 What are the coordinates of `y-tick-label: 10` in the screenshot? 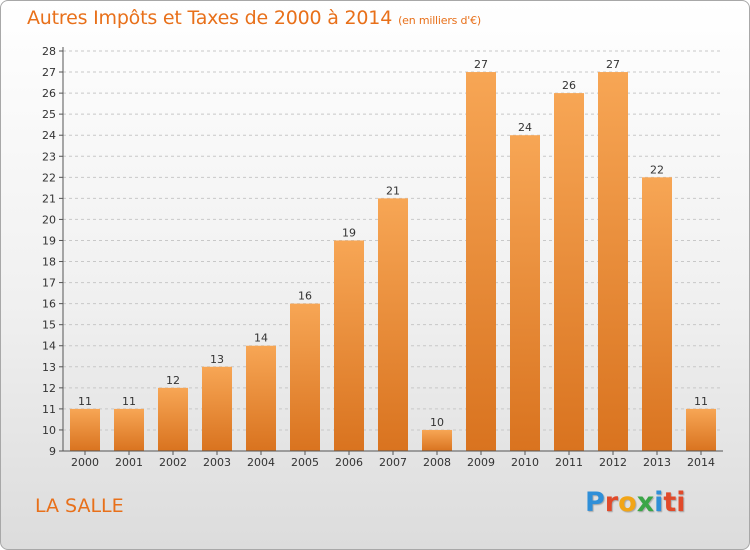 It's located at (49, 430).